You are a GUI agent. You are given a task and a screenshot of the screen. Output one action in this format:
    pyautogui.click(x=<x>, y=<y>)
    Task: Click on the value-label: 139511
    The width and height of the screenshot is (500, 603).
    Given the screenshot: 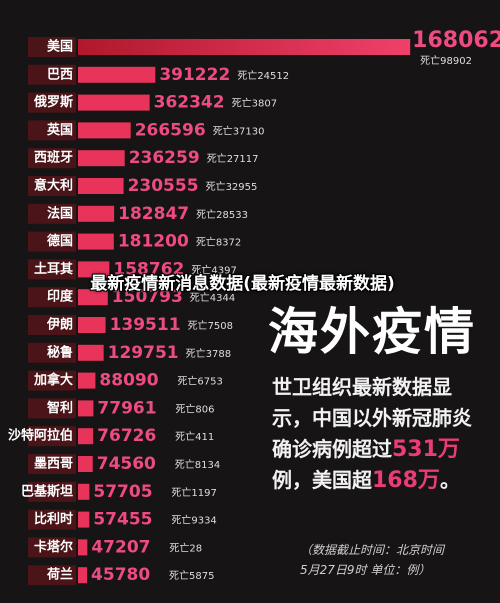 What is the action you would take?
    pyautogui.click(x=145, y=325)
    